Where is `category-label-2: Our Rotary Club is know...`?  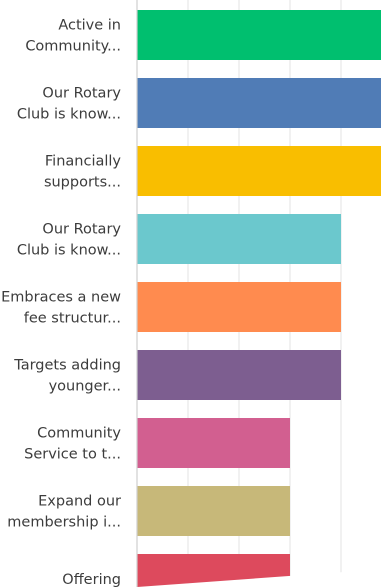
category-label-2: Our Rotary Club is know... is located at coordinates (69, 104).